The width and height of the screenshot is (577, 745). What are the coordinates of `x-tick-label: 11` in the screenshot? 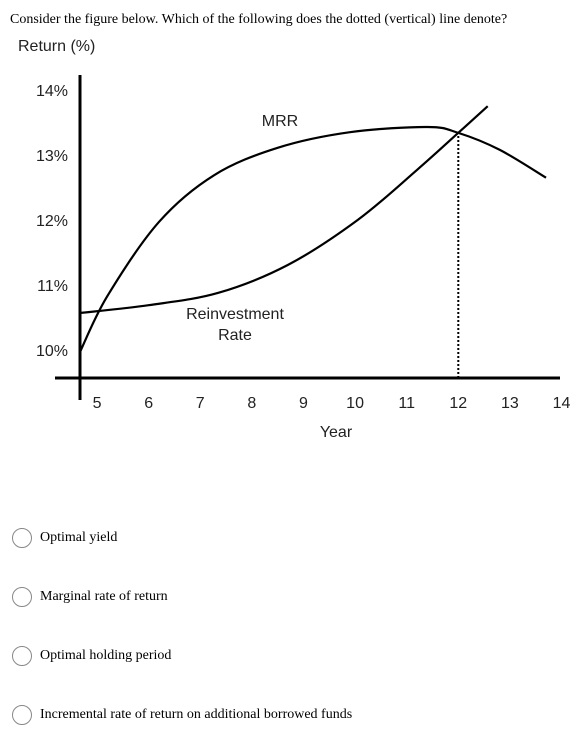 It's located at (406, 403).